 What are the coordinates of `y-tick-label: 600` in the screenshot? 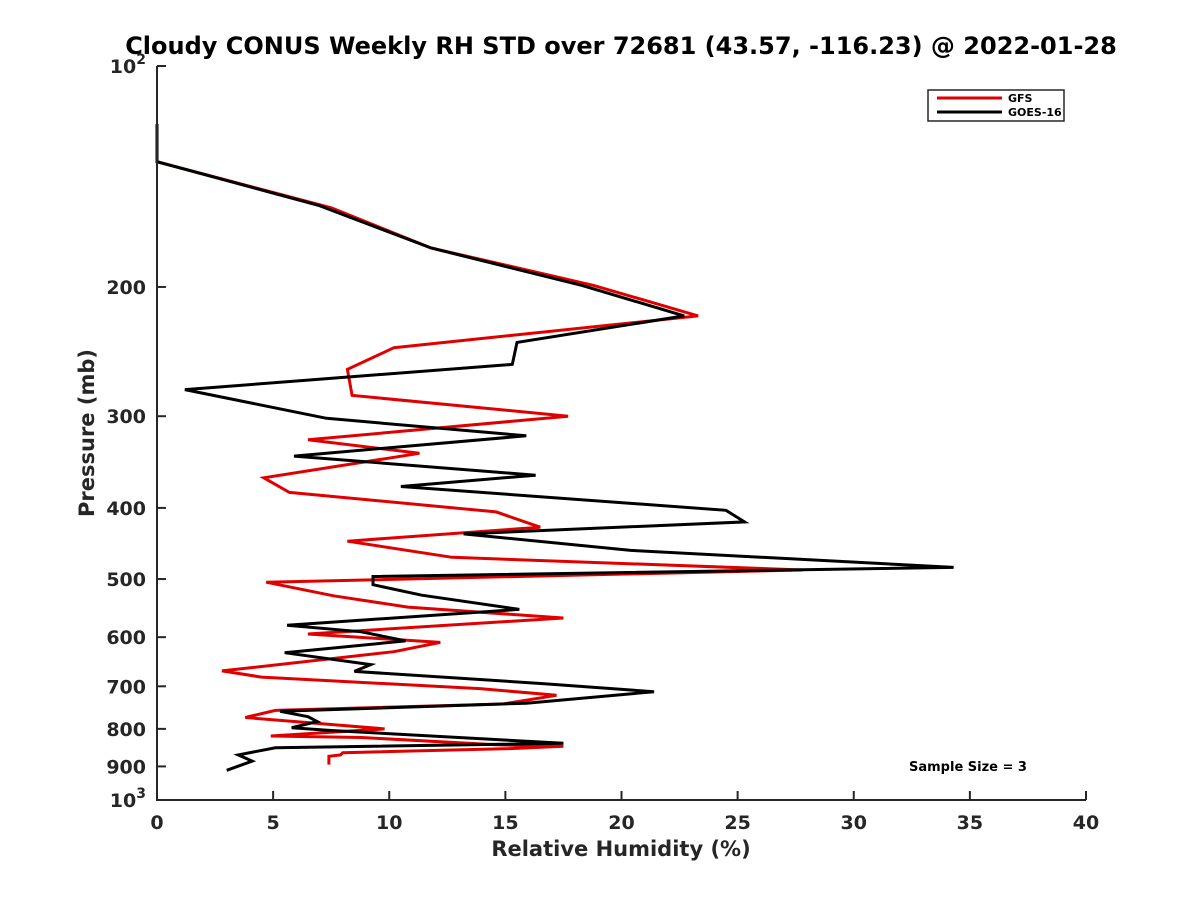 It's located at (126, 638).